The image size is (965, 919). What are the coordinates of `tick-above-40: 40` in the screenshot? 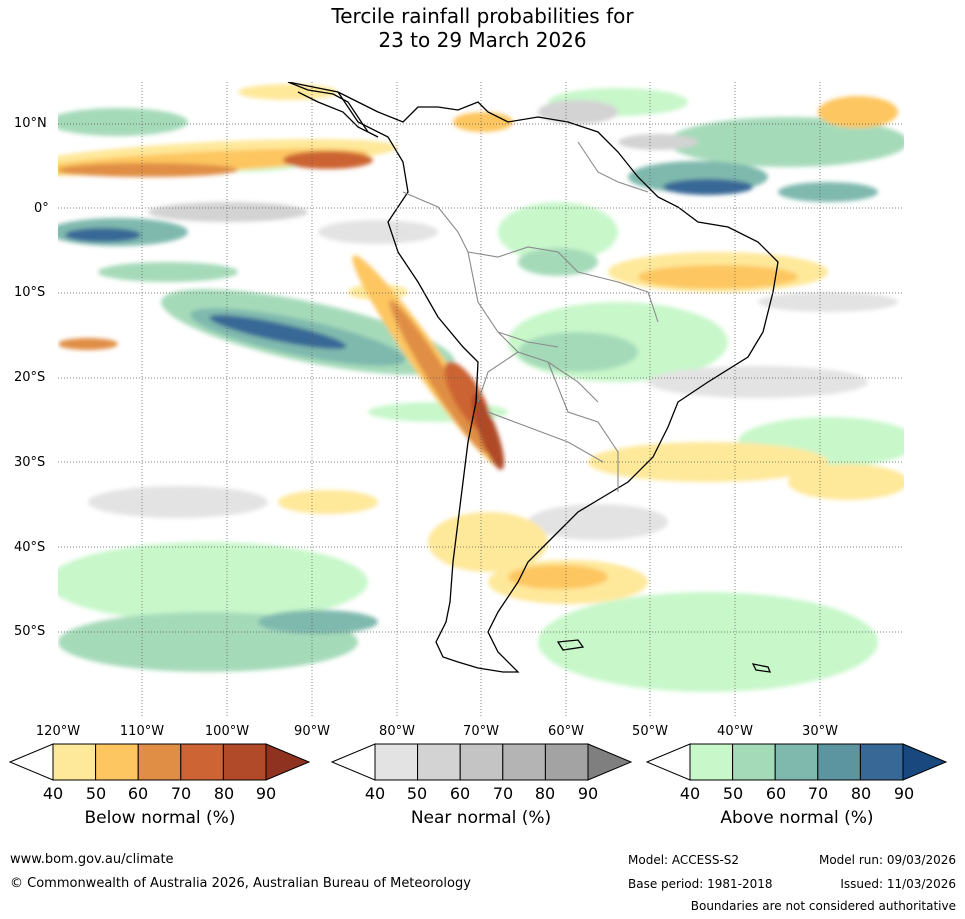 It's located at (690, 793).